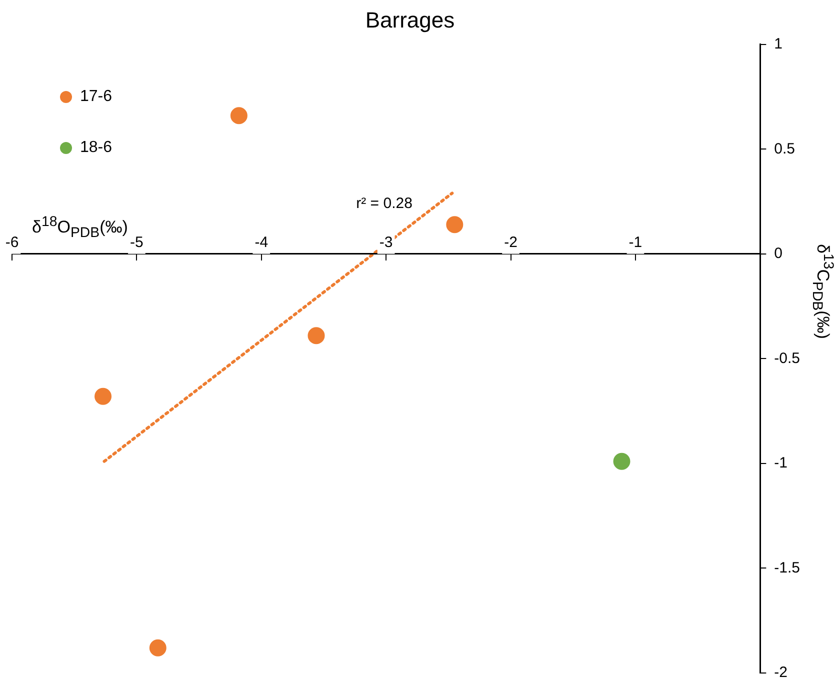 This screenshot has width=838, height=690. What do you see at coordinates (96, 97) in the screenshot?
I see `legend-label: 17-6` at bounding box center [96, 97].